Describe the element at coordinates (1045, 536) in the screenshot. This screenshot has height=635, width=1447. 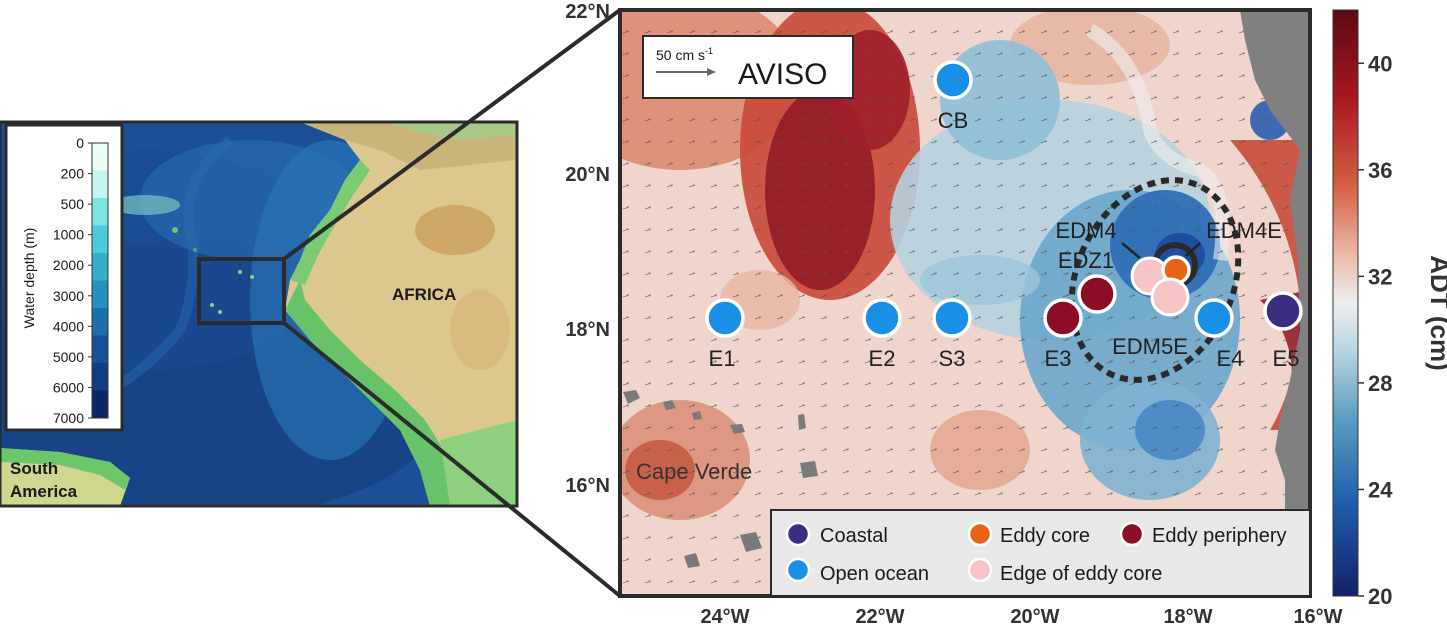
I see `legend-eddy-core-label: Eddy core` at that location.